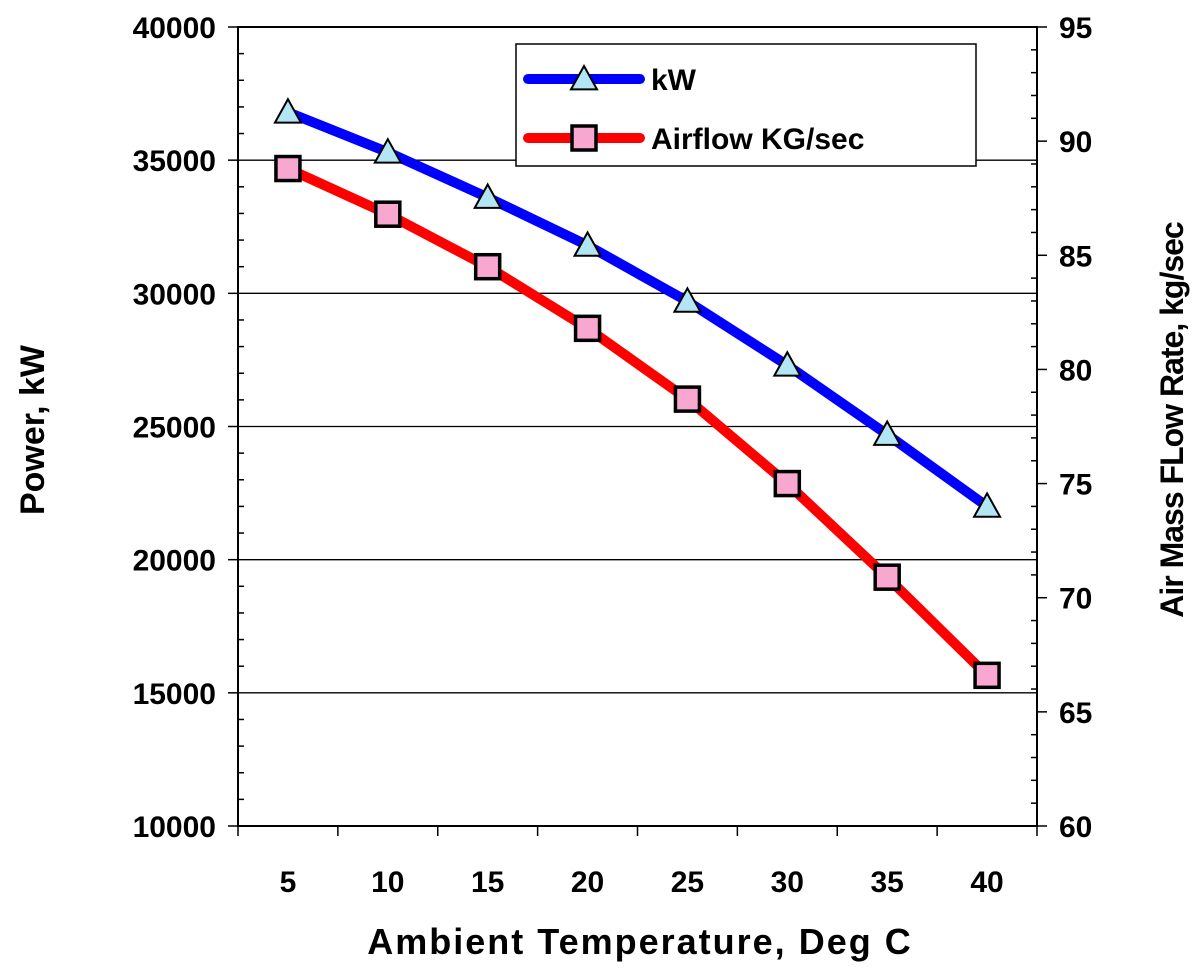 This screenshot has height=970, width=1197. What do you see at coordinates (1075, 142) in the screenshot?
I see `y-right-tick-label: 90` at bounding box center [1075, 142].